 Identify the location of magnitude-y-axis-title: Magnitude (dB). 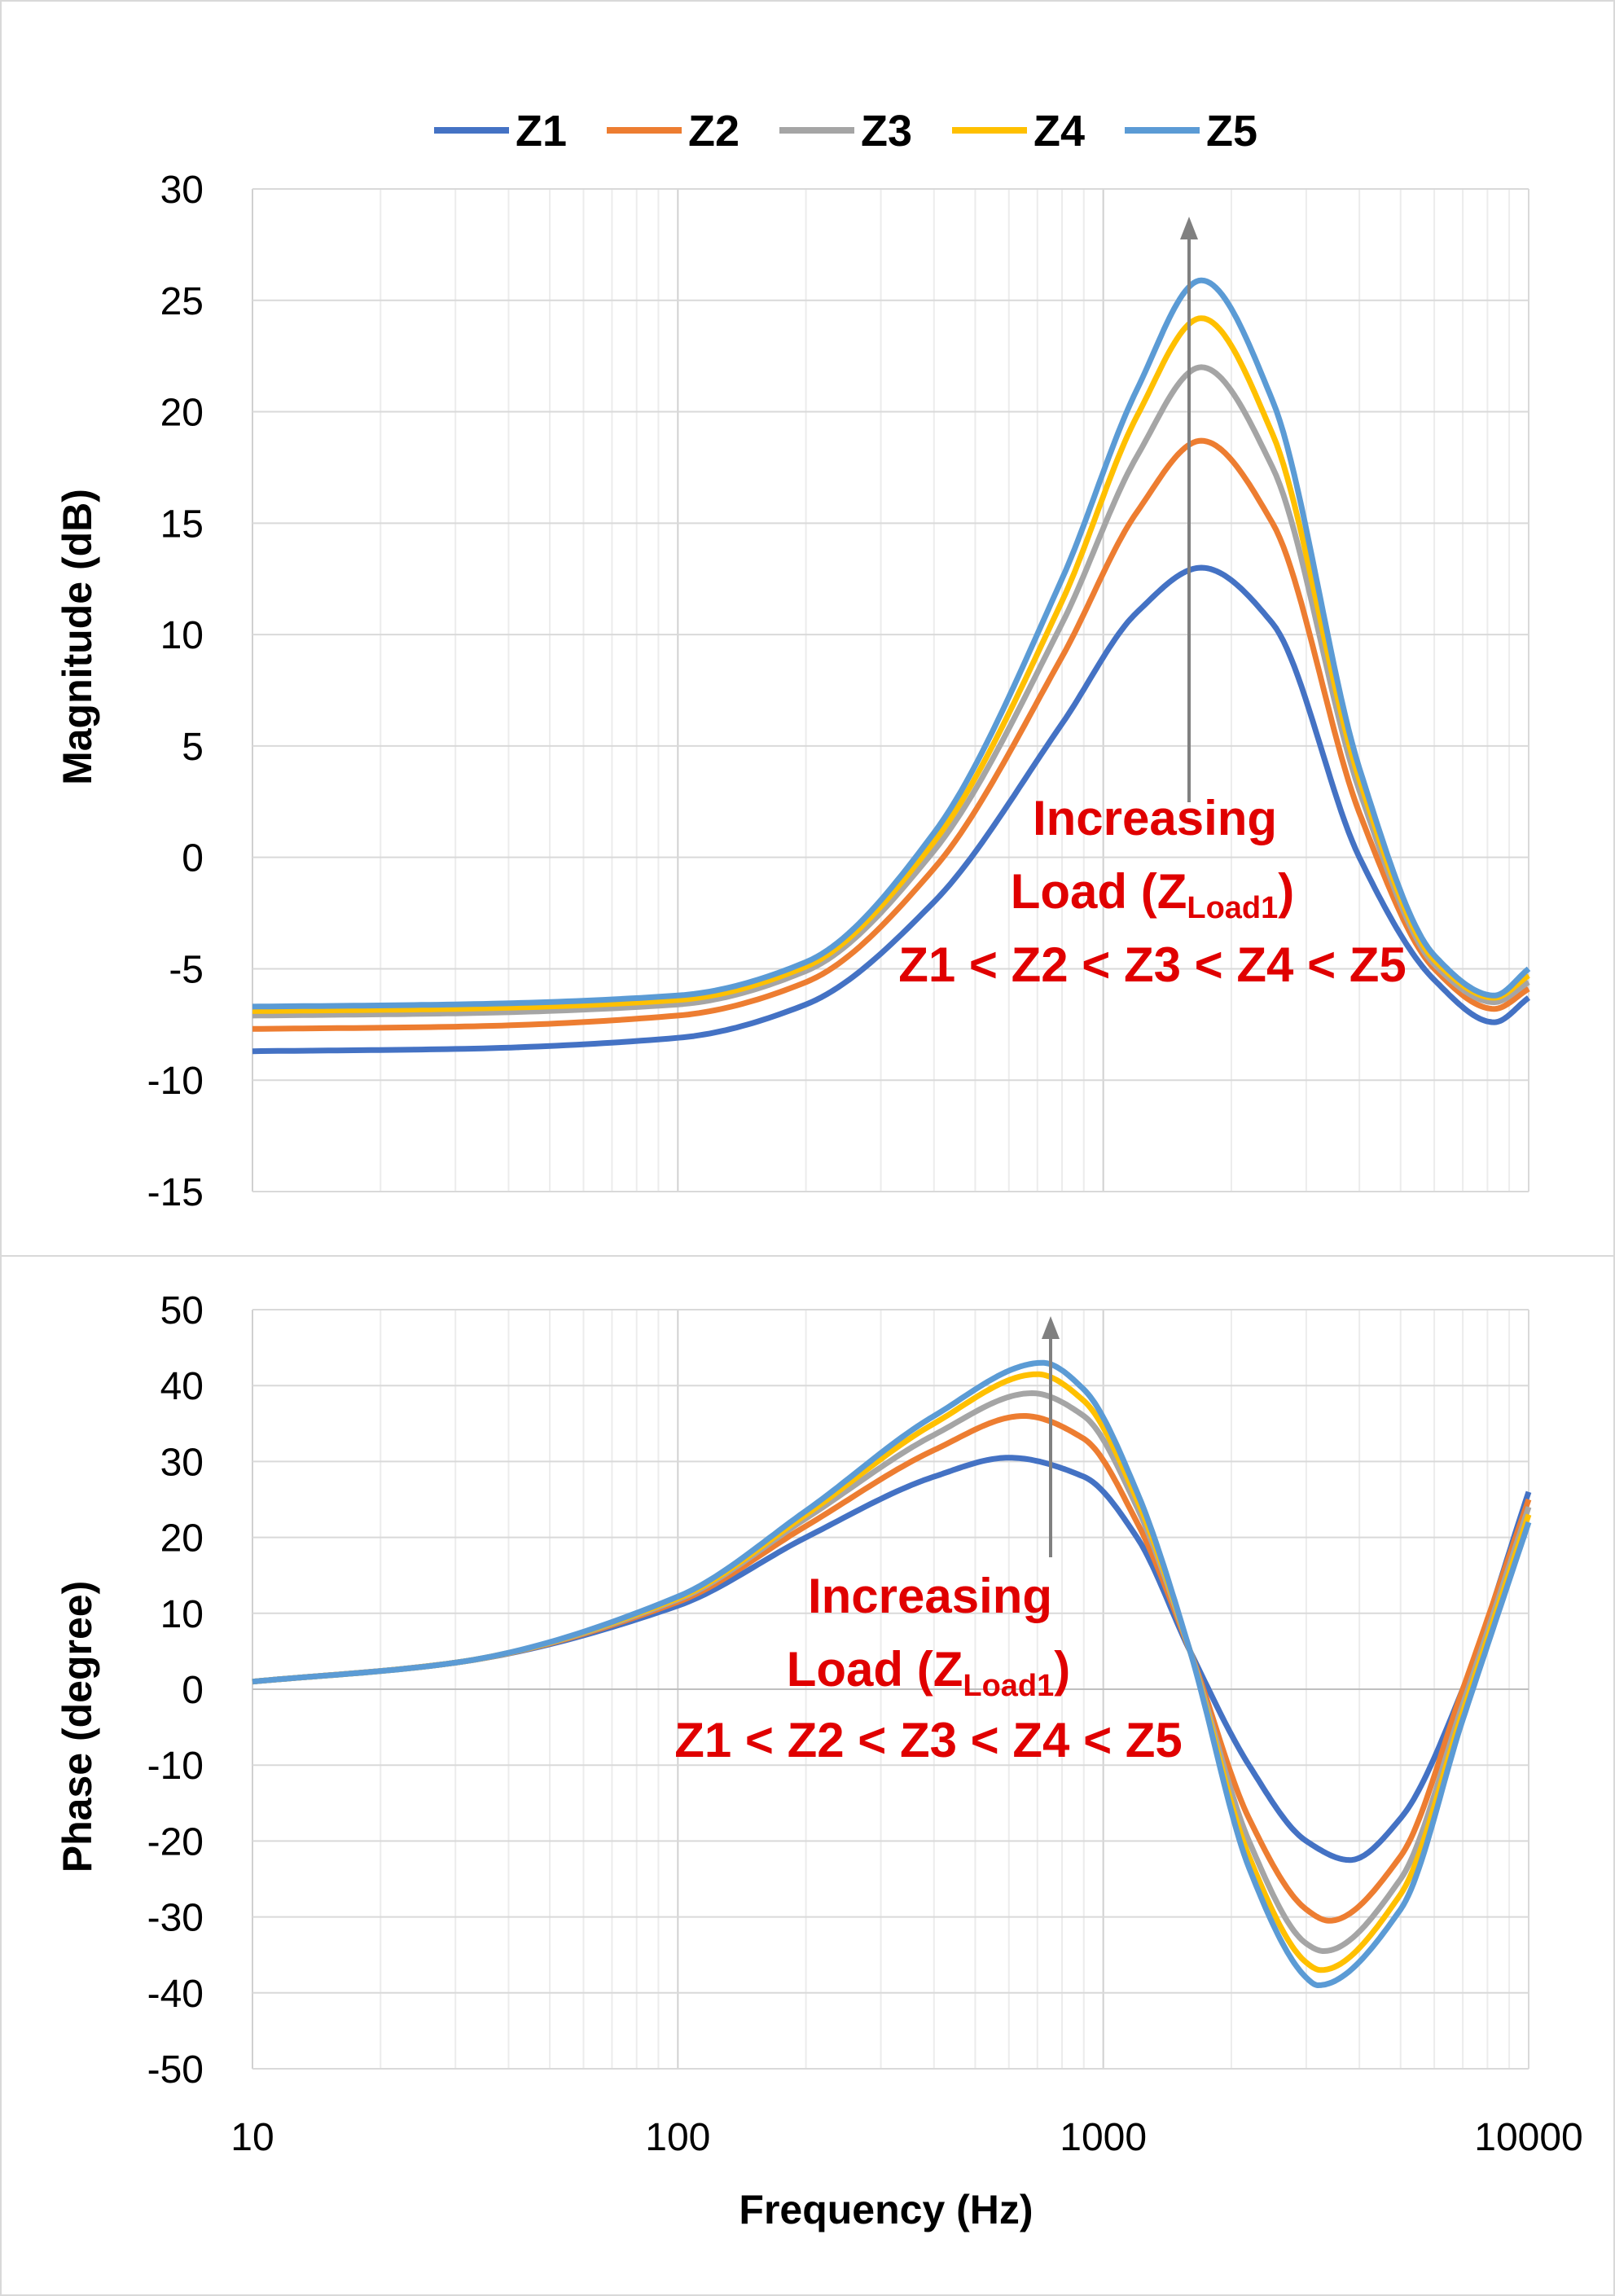
(77, 637).